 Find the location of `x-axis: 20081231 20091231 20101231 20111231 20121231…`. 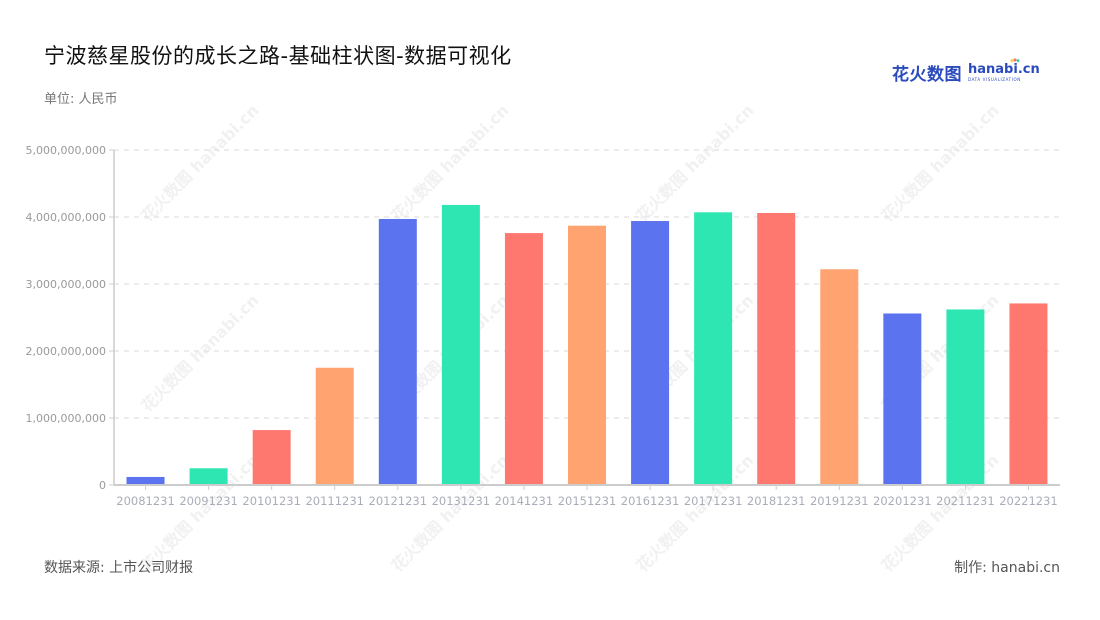

x-axis: 20081231 20091231 20101231 20111231 20121231… is located at coordinates (587, 496).